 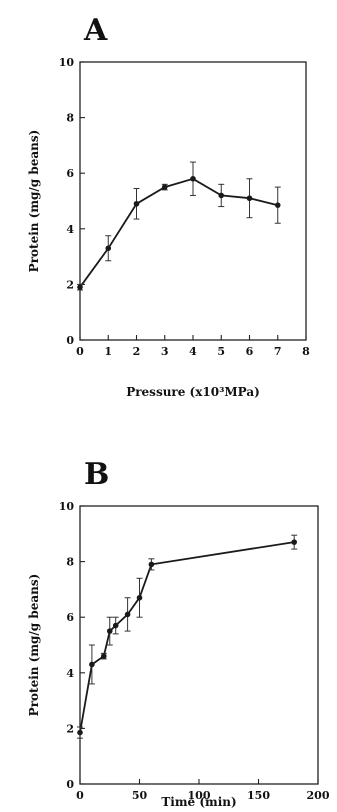 I want to click on a-y-tick-label-0: 0, so click(x=70, y=340).